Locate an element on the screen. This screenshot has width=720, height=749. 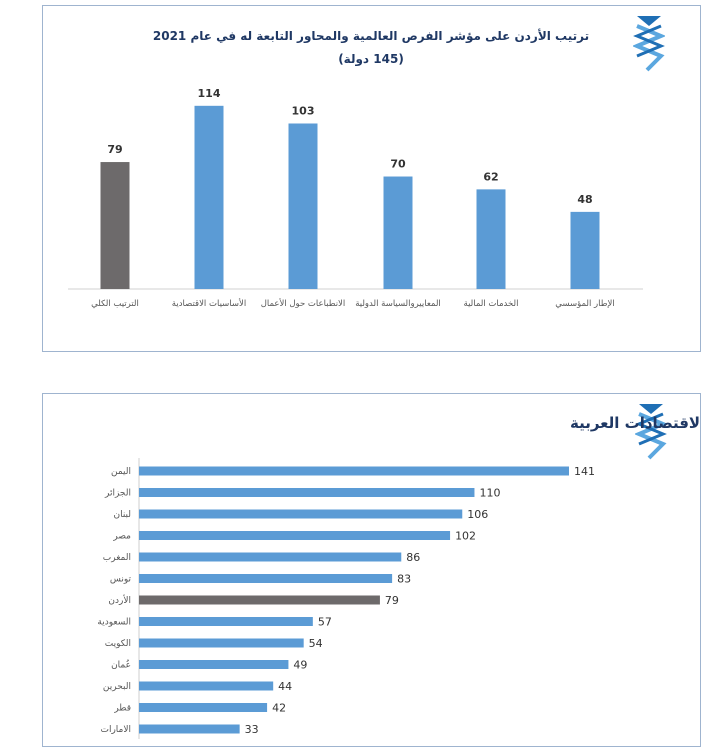
category-label: عُمان is located at coordinates (121, 665).